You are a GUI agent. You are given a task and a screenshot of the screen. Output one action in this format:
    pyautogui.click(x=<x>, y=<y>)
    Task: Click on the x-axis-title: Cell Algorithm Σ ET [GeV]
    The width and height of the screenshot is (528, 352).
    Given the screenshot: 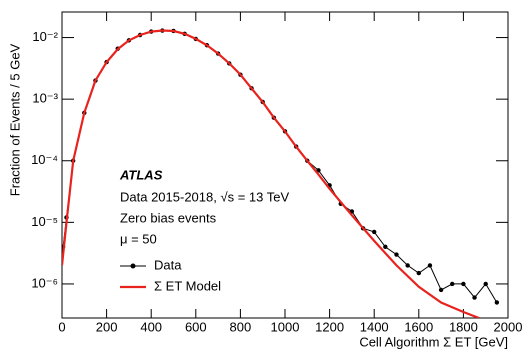 What is the action you would take?
    pyautogui.click(x=433, y=341)
    